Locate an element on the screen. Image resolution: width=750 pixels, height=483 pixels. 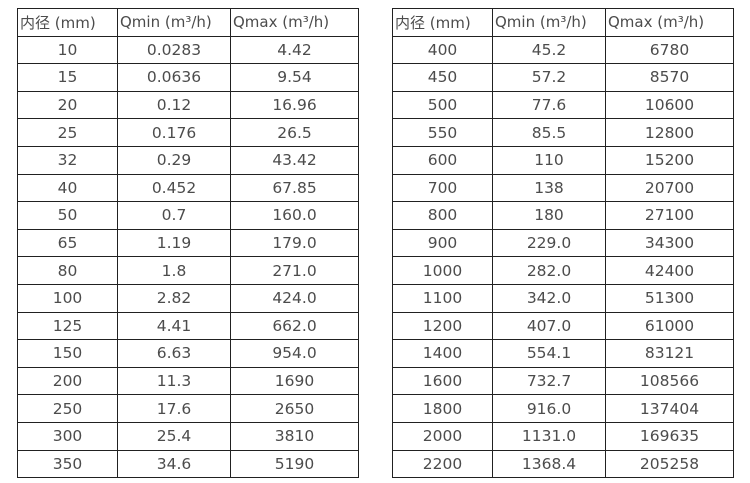
table-cell: 5190 is located at coordinates (294, 464).